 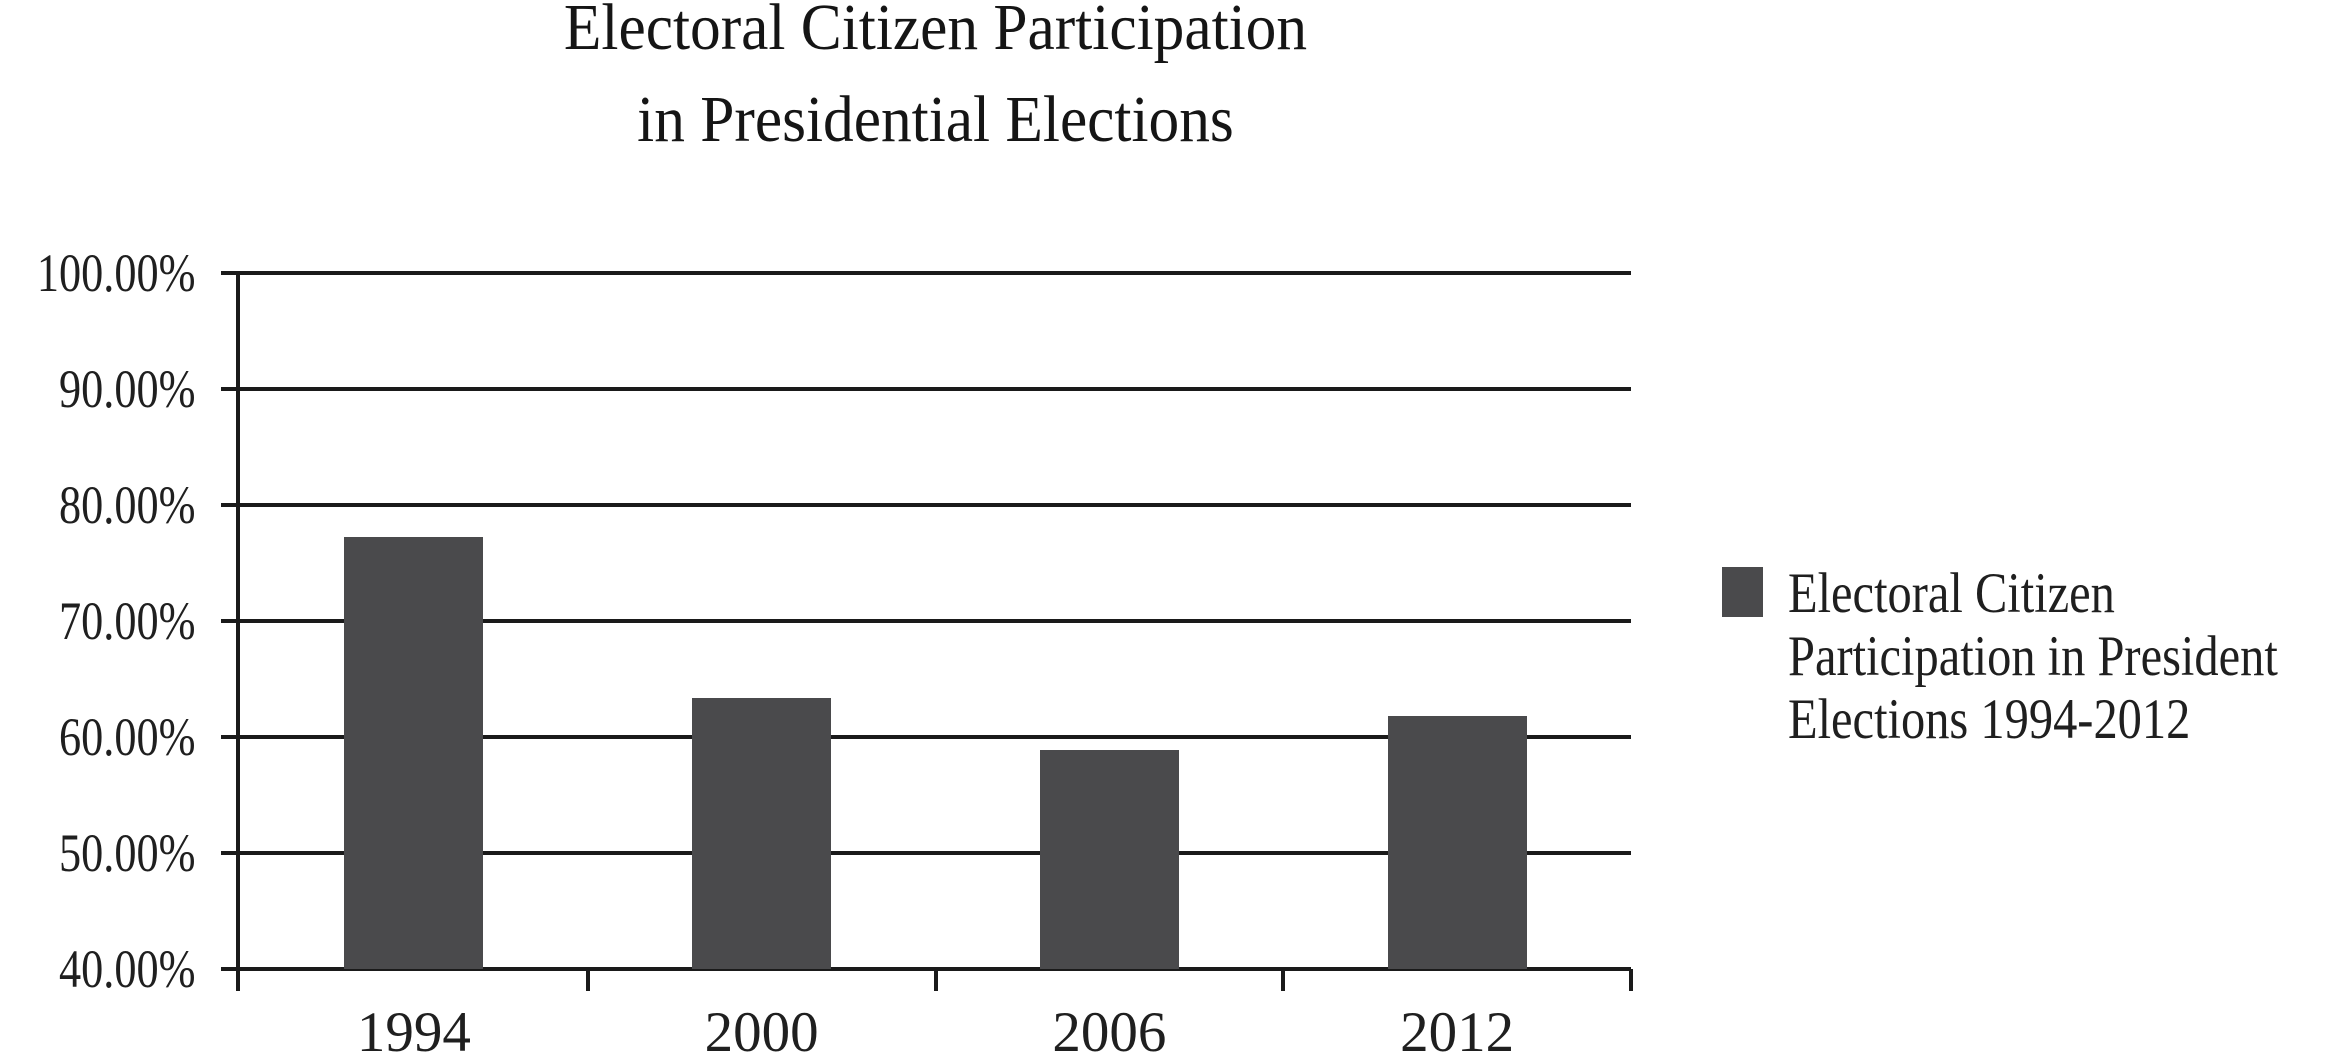 What do you see at coordinates (413, 1028) in the screenshot?
I see `x-tick-label-1994: 1994` at bounding box center [413, 1028].